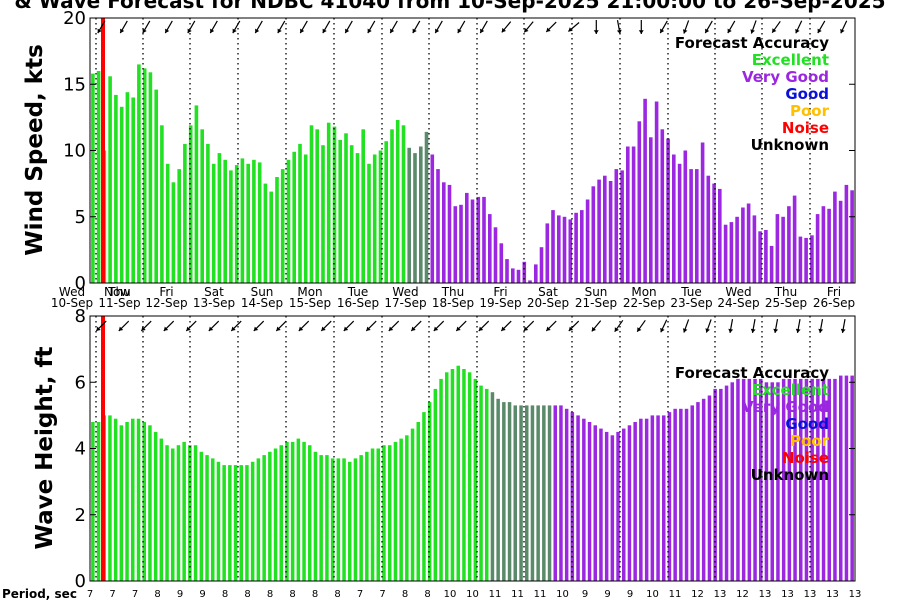  What do you see at coordinates (472, 27) in the screenshot?
I see `wind-direction-arrows` at bounding box center [472, 27].